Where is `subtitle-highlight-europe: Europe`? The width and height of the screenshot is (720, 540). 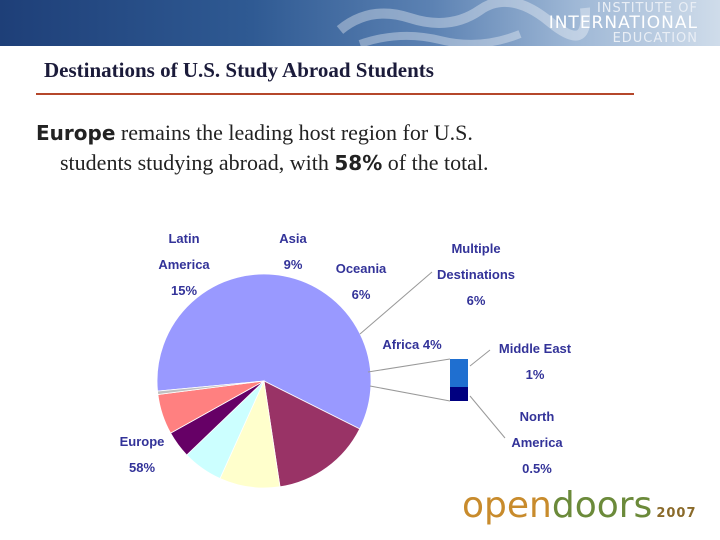 subtitle-highlight-europe: Europe is located at coordinates (76, 133).